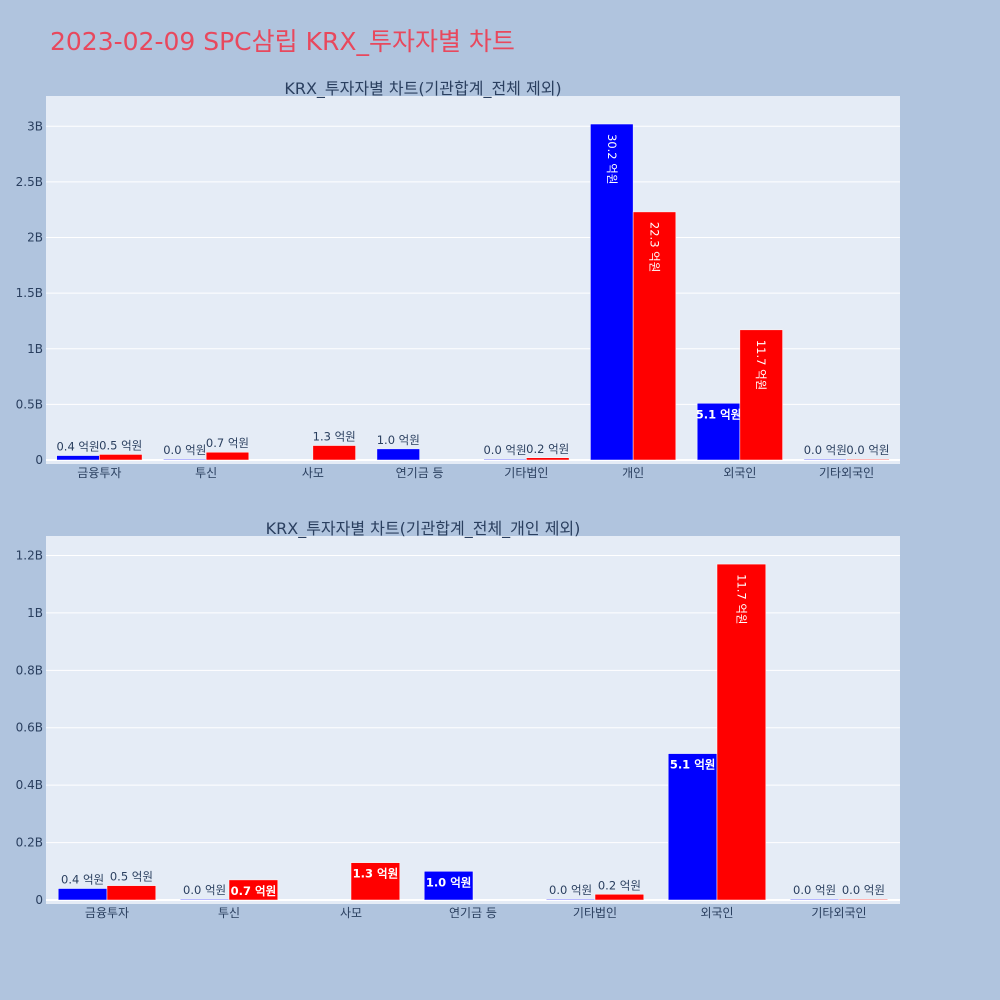 The height and width of the screenshot is (1000, 1000). Describe the element at coordinates (29, 182) in the screenshot. I see `y-tick-label: 2.5B` at that location.